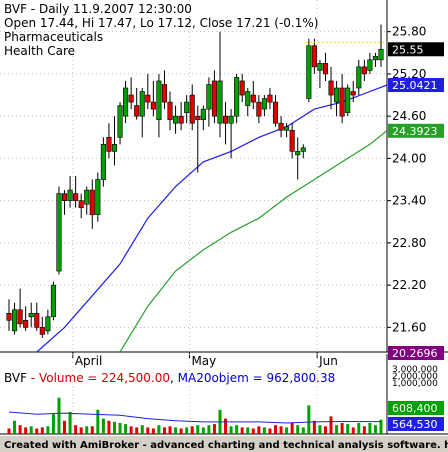 Image resolution: width=448 pixels, height=452 pixels. I want to click on volume-ma-line, so click(194, 417).